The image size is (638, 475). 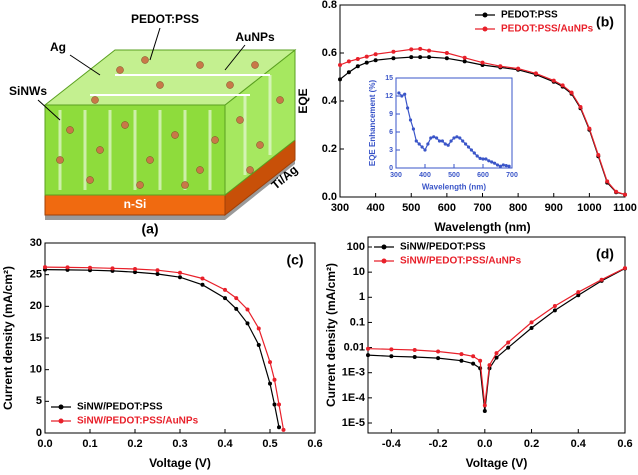 What do you see at coordinates (605, 22) in the screenshot?
I see `panel-label: (b)` at bounding box center [605, 22].